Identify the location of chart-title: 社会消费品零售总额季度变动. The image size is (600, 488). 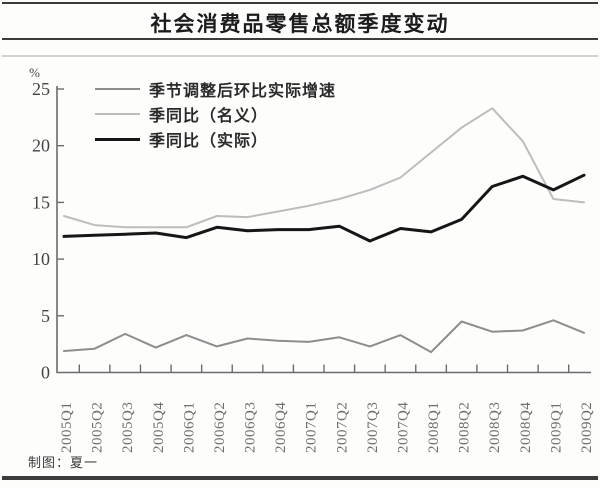
(300, 24).